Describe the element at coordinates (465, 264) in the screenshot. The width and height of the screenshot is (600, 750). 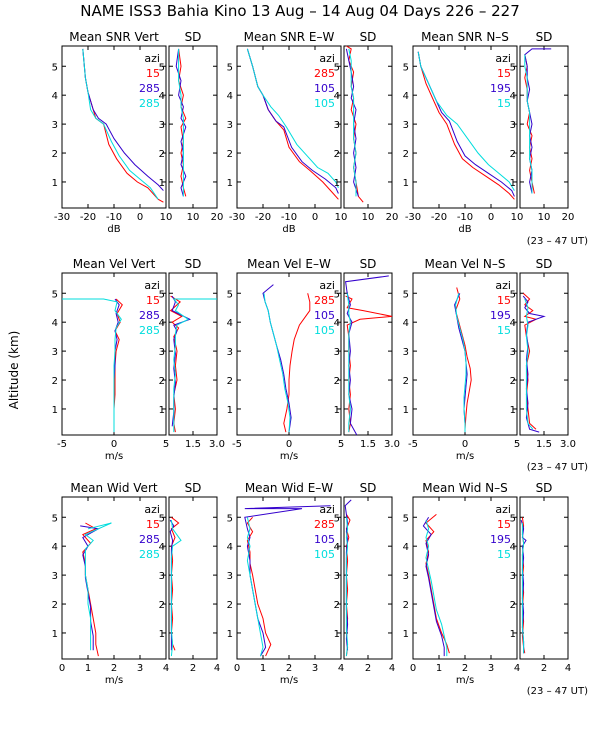
I see `panel-title: Mean Vel N–S` at that location.